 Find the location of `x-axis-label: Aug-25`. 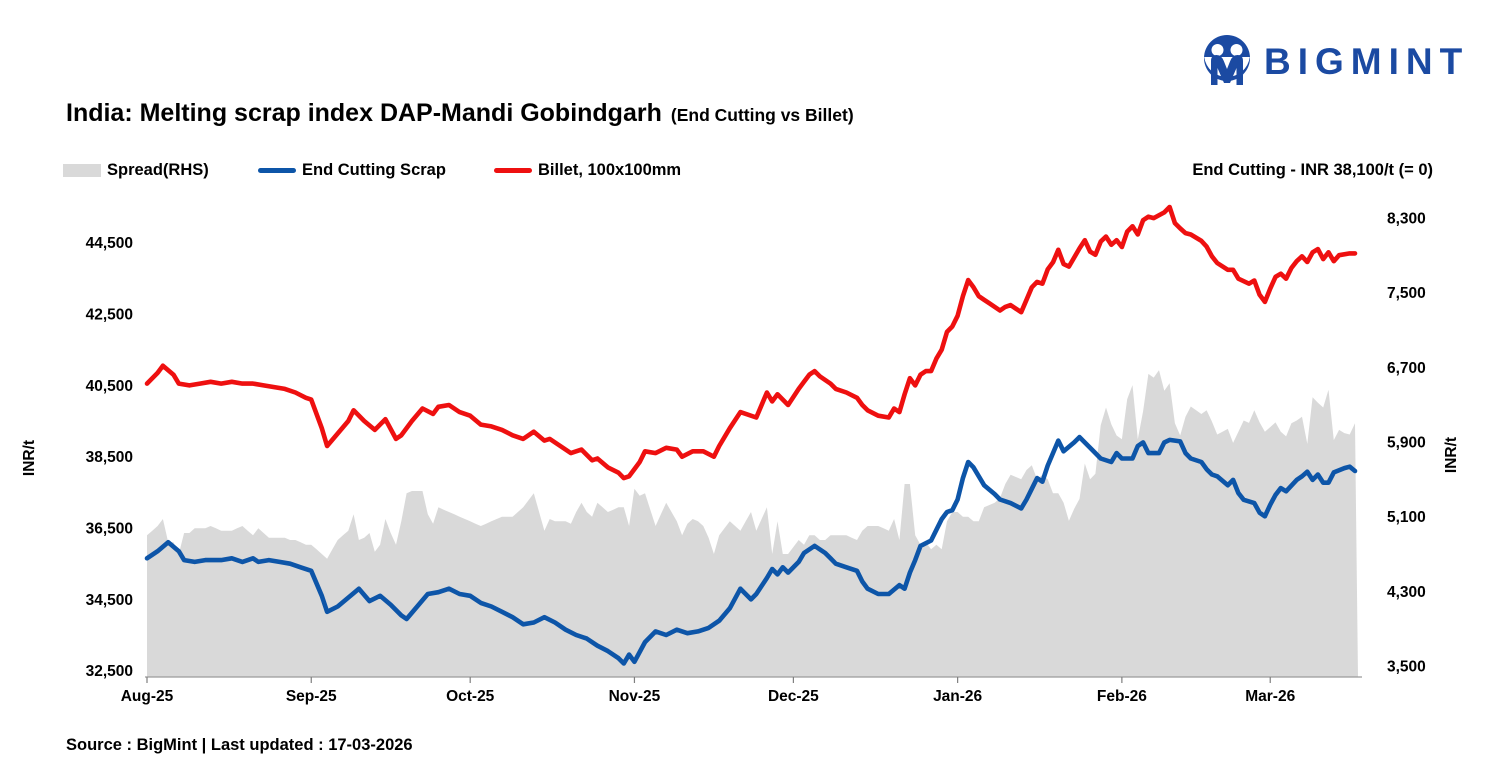

x-axis-label: Aug-25 is located at coordinates (147, 696).